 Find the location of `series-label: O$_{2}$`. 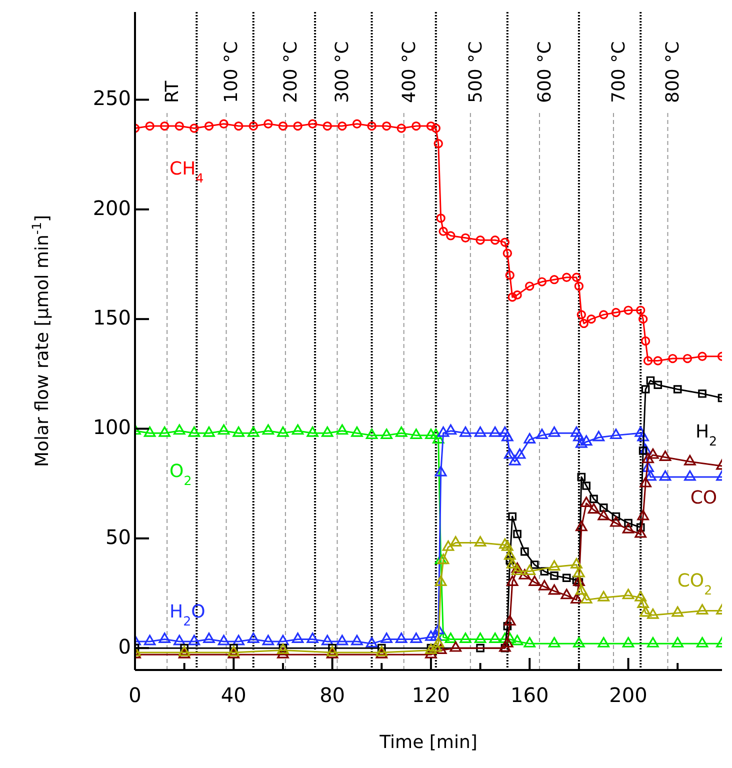

series-label: O$_{2}$ is located at coordinates (181, 474).